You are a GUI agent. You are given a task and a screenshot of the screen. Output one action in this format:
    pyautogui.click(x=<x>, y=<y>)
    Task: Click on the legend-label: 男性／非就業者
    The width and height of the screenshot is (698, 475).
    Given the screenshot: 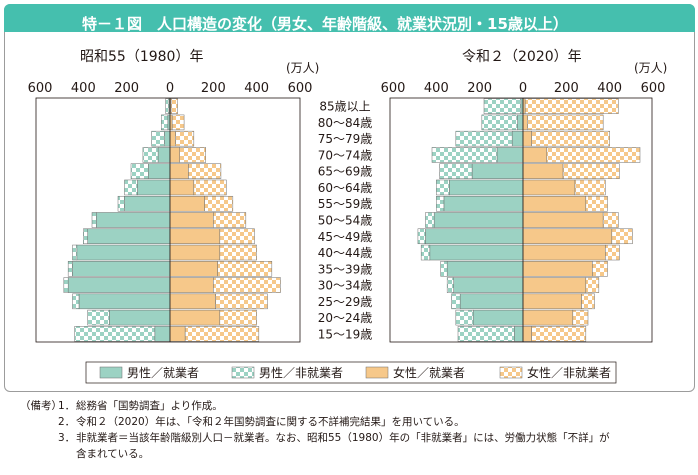 What is the action you would take?
    pyautogui.click(x=301, y=373)
    